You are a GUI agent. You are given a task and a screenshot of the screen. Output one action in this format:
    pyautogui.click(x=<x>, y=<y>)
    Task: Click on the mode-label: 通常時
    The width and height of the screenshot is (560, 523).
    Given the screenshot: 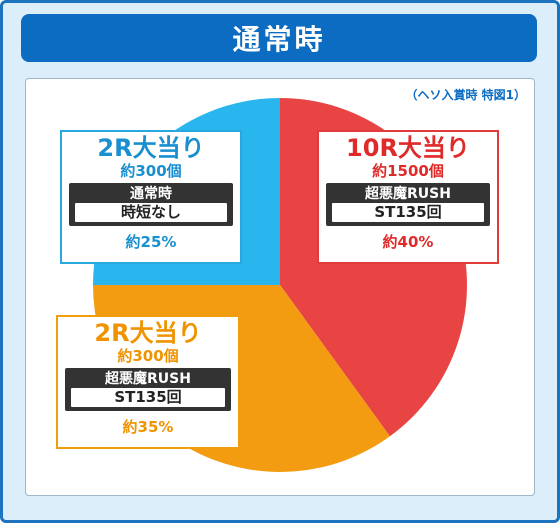 What is the action you would take?
    pyautogui.click(x=151, y=194)
    